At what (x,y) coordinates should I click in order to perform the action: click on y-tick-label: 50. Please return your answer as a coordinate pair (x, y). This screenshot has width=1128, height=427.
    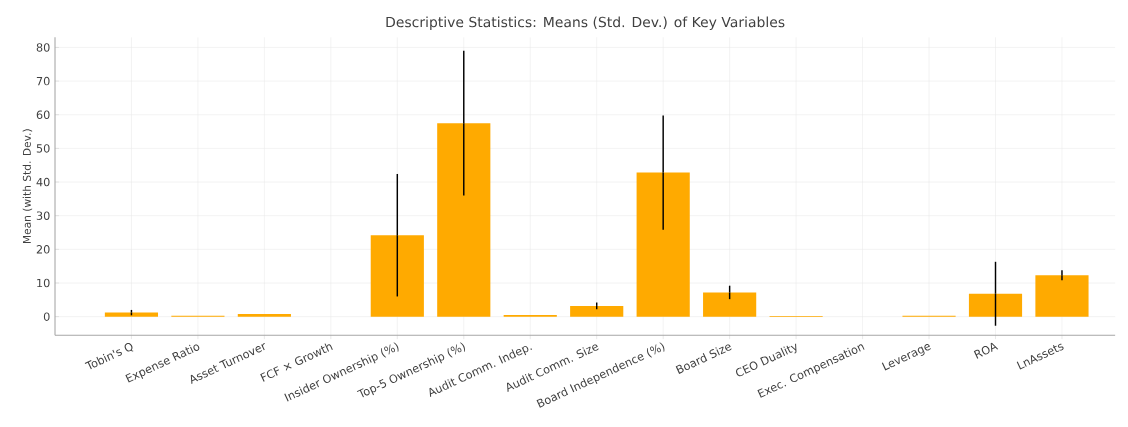
    Looking at the image, I should click on (43, 148).